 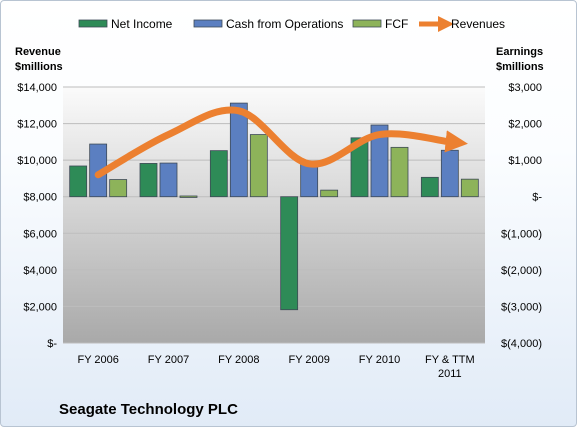 I want to click on legend-label-cash-from-operations: Cash from Operations, so click(x=284, y=24).